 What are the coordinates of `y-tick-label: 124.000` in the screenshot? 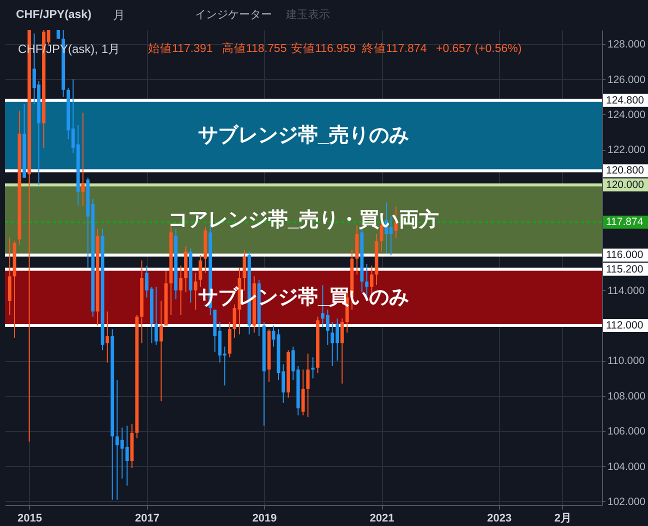 It's located at (627, 114).